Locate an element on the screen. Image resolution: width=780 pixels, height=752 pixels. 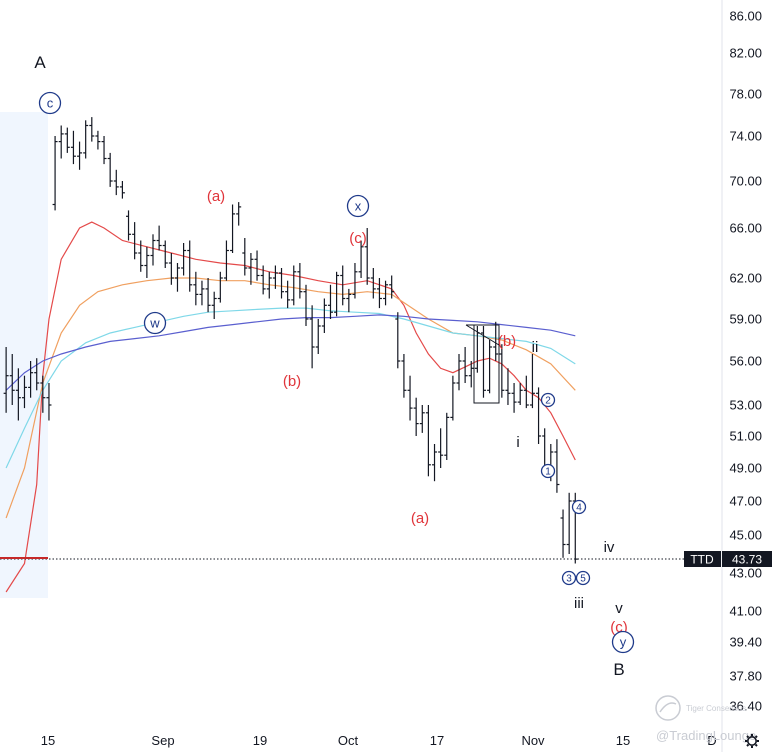
y-tick-label: 86.00 is located at coordinates (745, 16).